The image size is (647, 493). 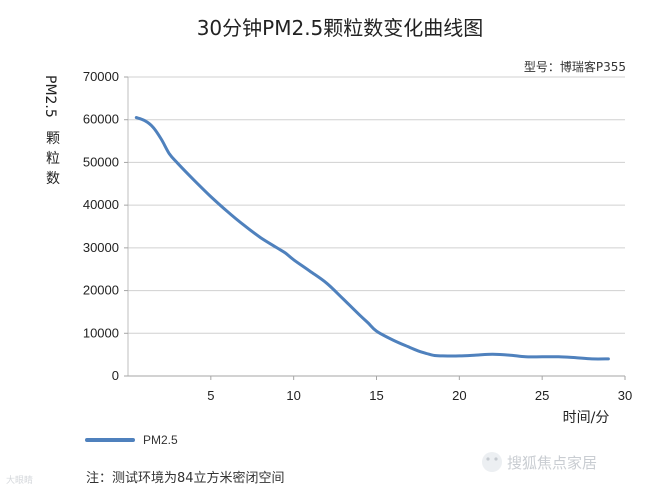 What do you see at coordinates (552, 463) in the screenshot?
I see `sohu-watermark-text: 搜狐焦点家居` at bounding box center [552, 463].